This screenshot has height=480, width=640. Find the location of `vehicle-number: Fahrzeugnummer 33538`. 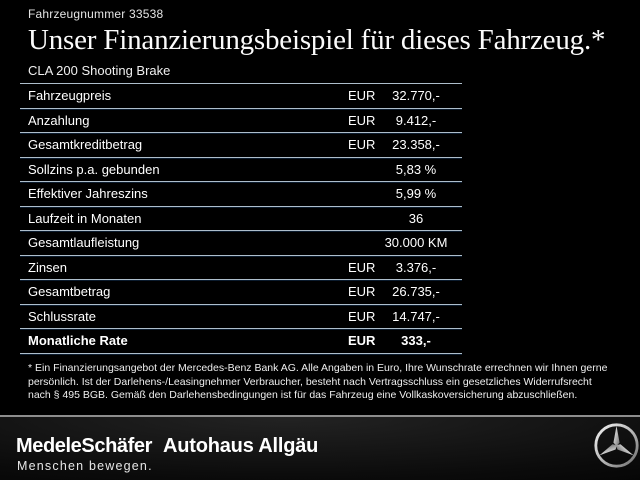

vehicle-number: Fahrzeugnummer 33538 is located at coordinates (96, 14).